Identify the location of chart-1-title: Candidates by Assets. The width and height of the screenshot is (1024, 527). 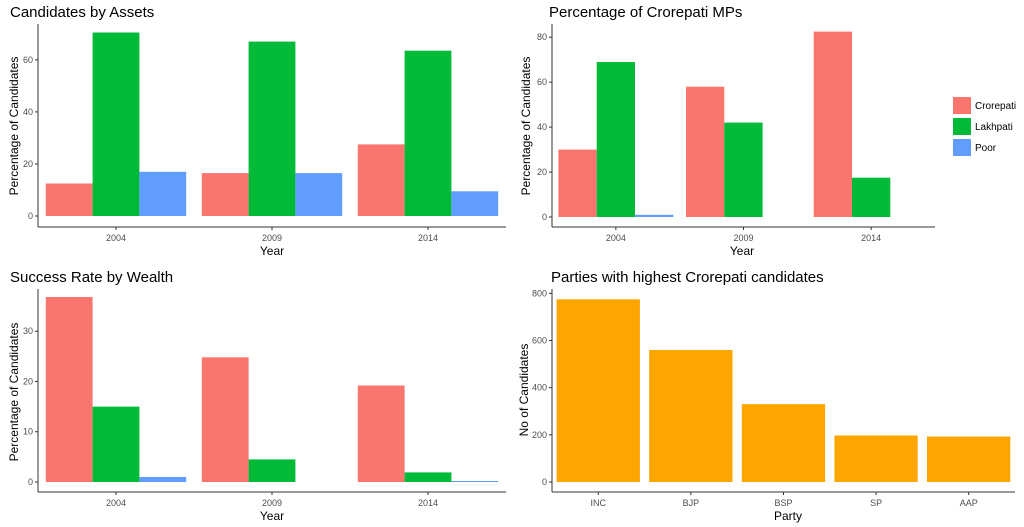
(82, 12).